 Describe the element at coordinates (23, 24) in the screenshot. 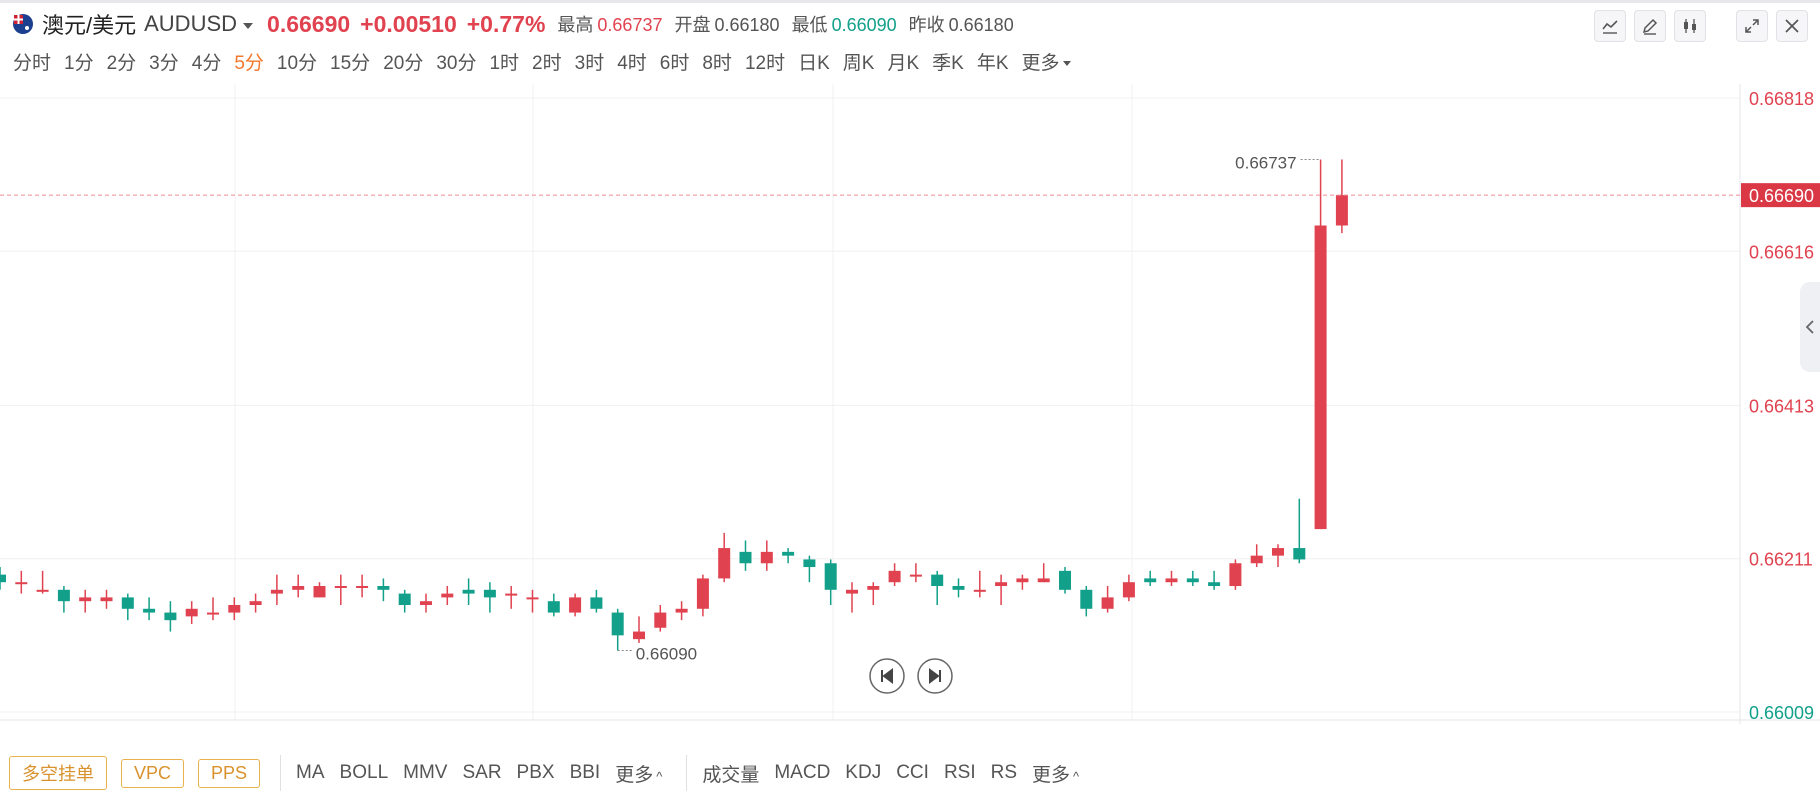

I see `australia-flag-icon` at that location.